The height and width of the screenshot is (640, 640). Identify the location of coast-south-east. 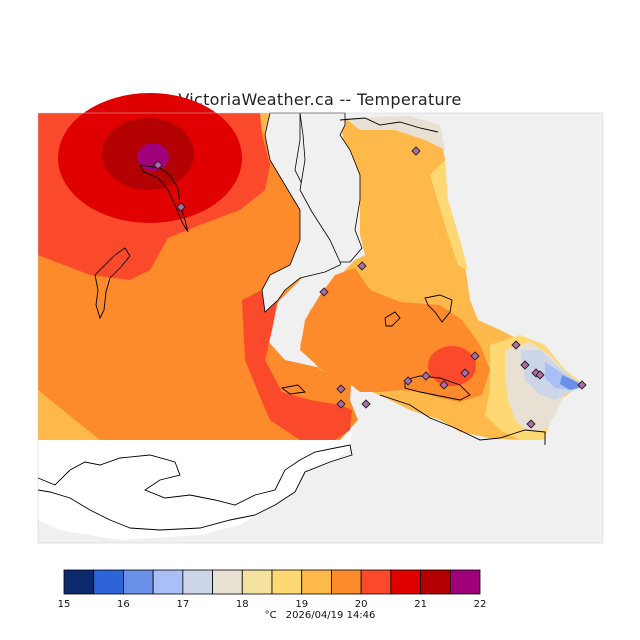
(462, 419).